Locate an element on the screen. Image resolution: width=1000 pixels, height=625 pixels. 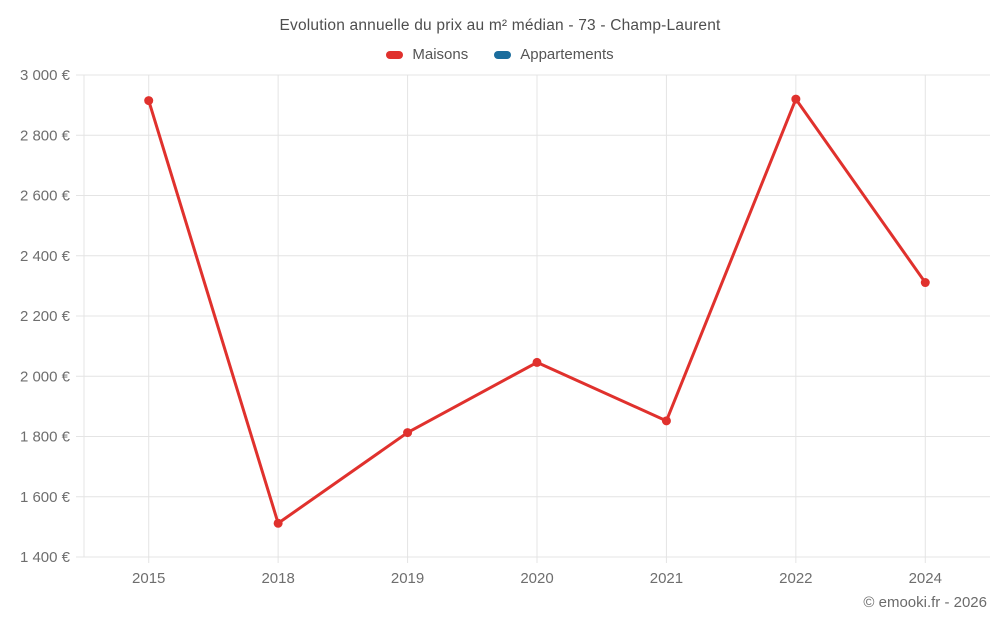
data-point-maisons-2024 is located at coordinates (925, 283).